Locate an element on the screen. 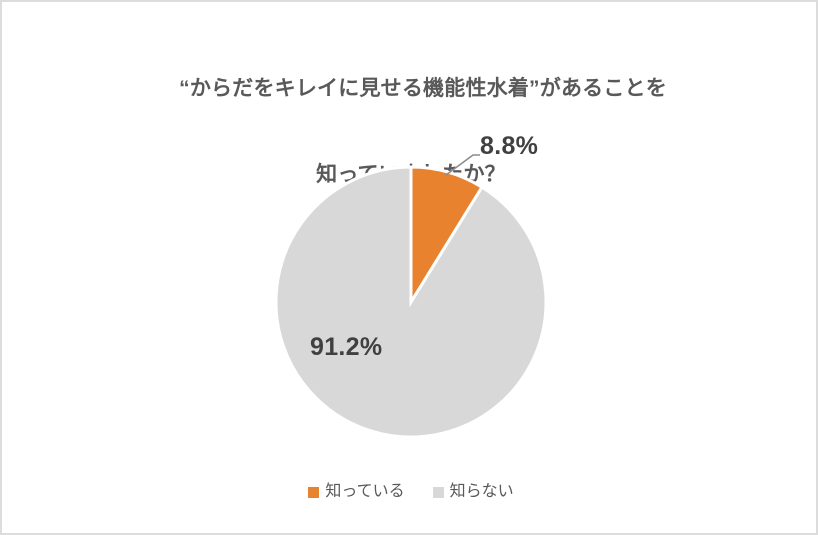 This screenshot has height=535, width=818. chart-title-line-1: “からだをキレイに見せる機能性水着”があることを is located at coordinates (423, 88).